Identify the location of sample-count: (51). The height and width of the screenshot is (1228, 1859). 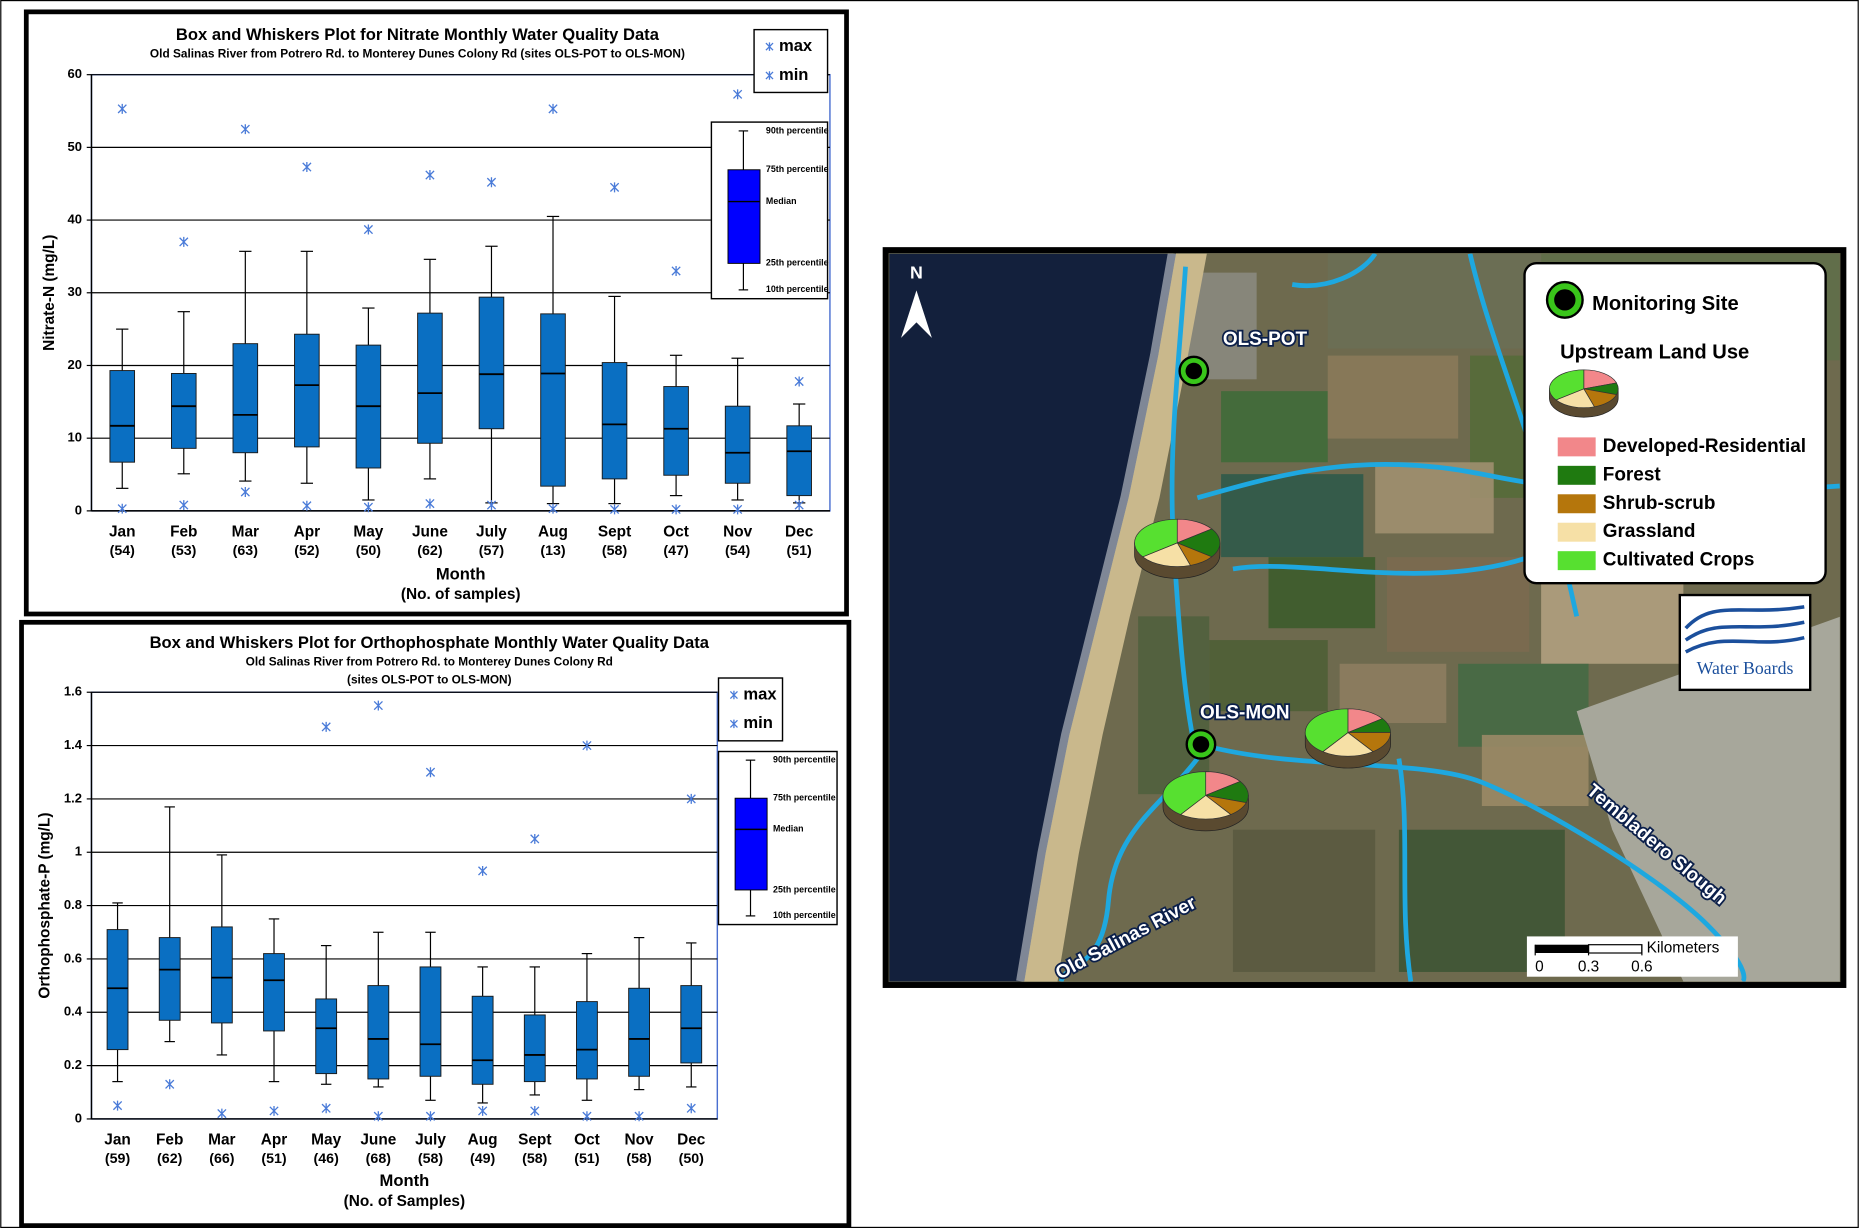
(274, 1159).